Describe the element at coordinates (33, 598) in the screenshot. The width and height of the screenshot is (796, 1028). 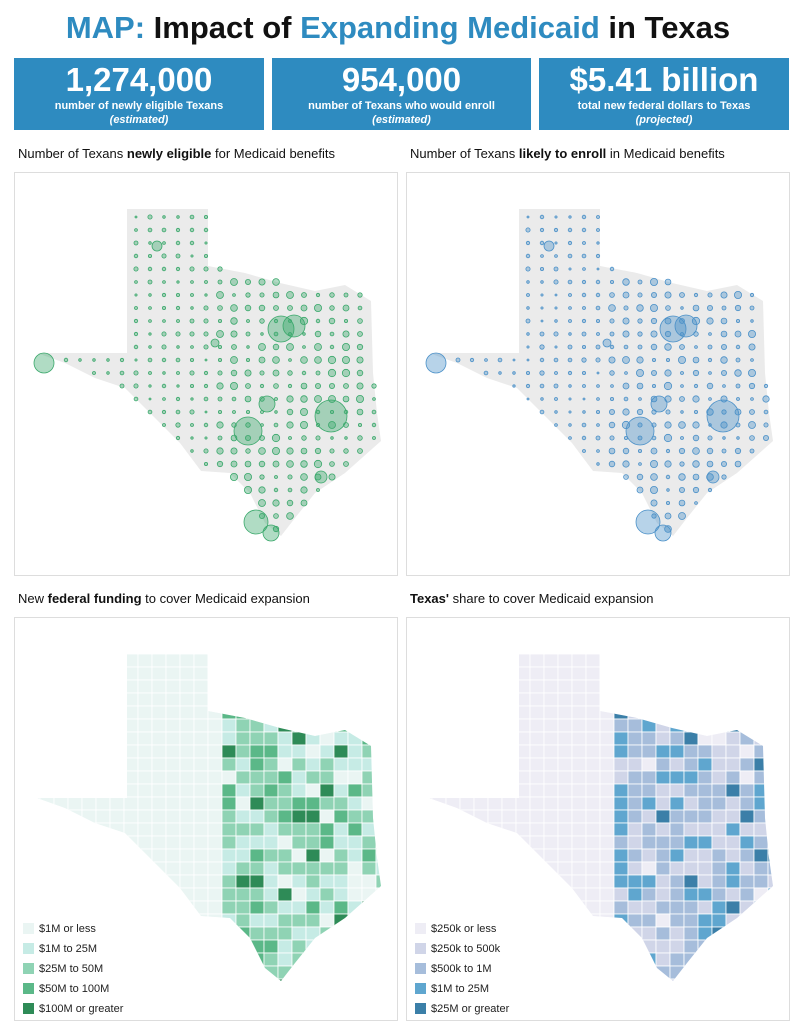
I see `panel-title-before: New` at that location.